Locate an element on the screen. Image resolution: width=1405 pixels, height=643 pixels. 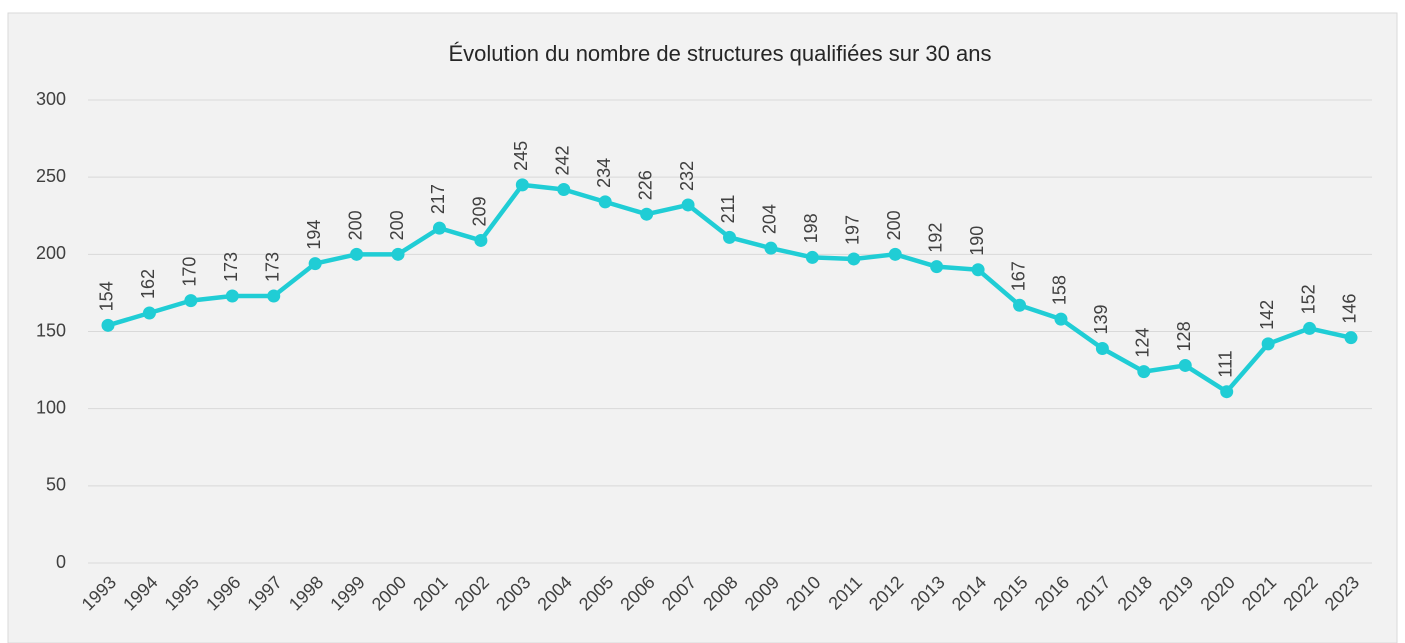
data-label: 170 is located at coordinates (190, 272).